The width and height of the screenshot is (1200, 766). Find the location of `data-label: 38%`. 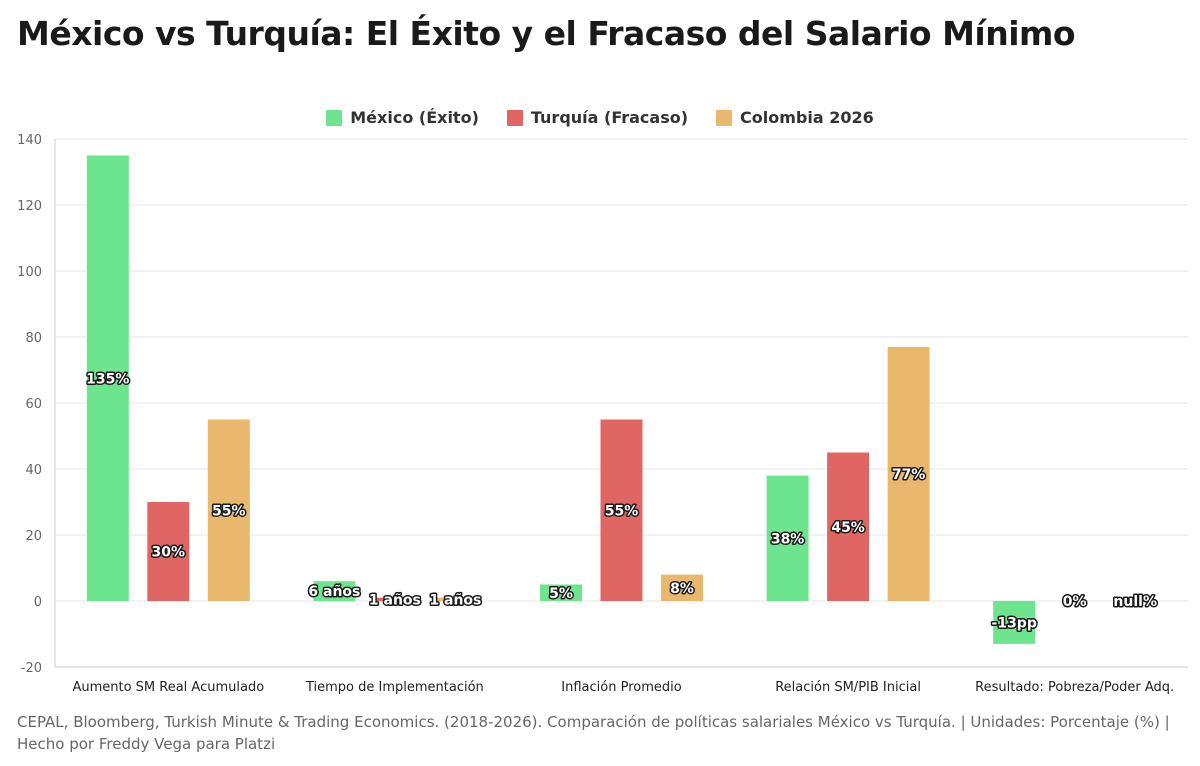

data-label: 38% is located at coordinates (788, 539).